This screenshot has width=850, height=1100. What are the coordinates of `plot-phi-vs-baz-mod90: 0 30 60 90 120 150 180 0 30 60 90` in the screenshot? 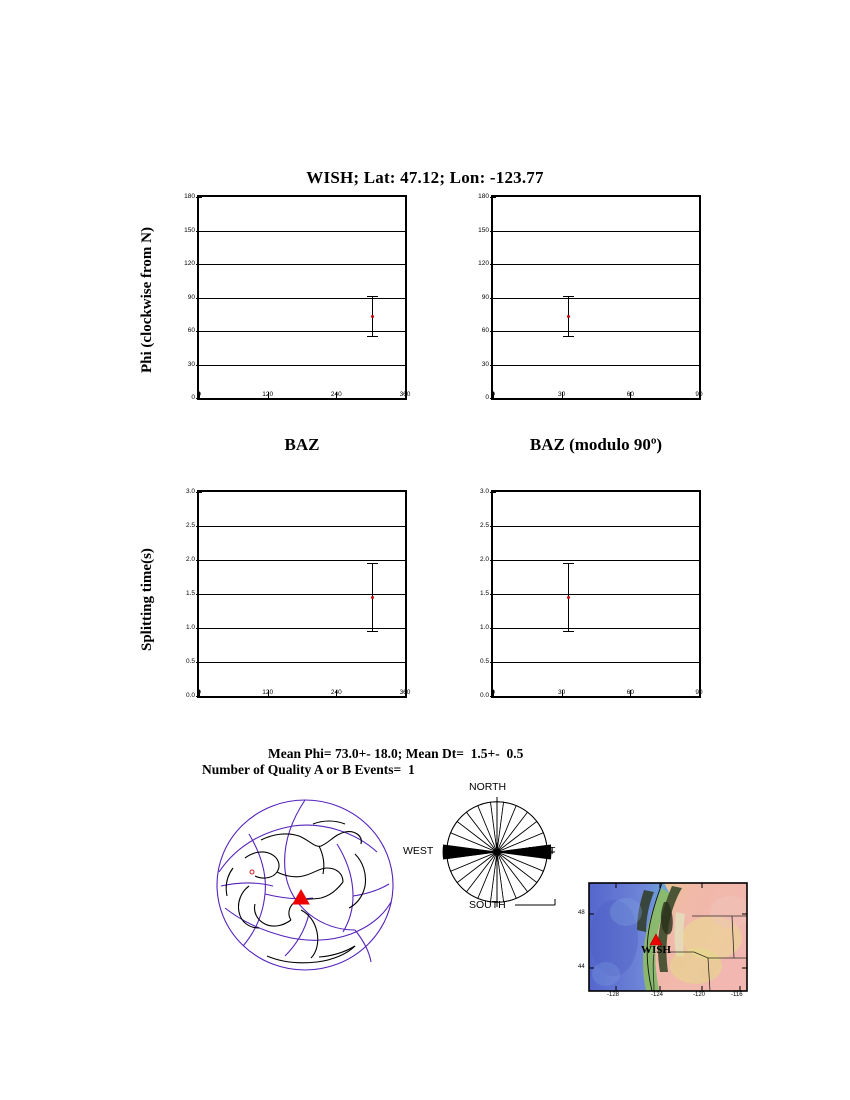 It's located at (590, 297).